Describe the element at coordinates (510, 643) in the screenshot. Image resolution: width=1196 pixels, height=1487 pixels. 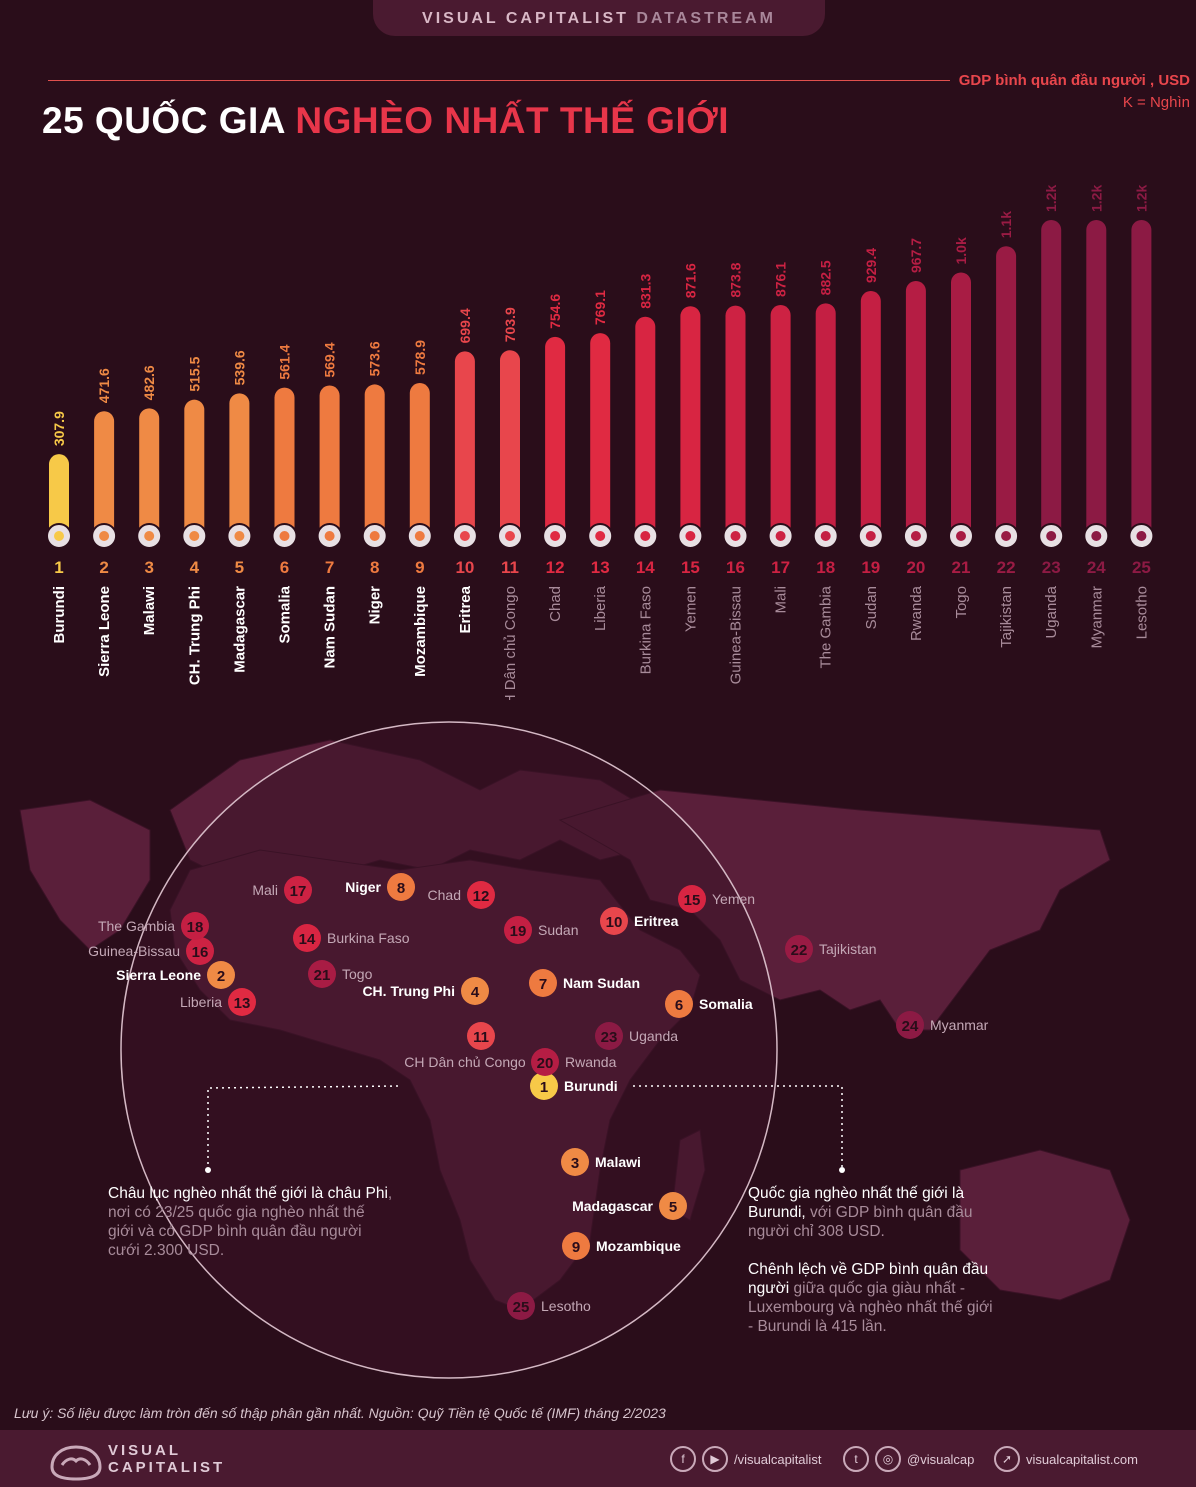
I see `category-label: CH Dân chủ Congo` at that location.